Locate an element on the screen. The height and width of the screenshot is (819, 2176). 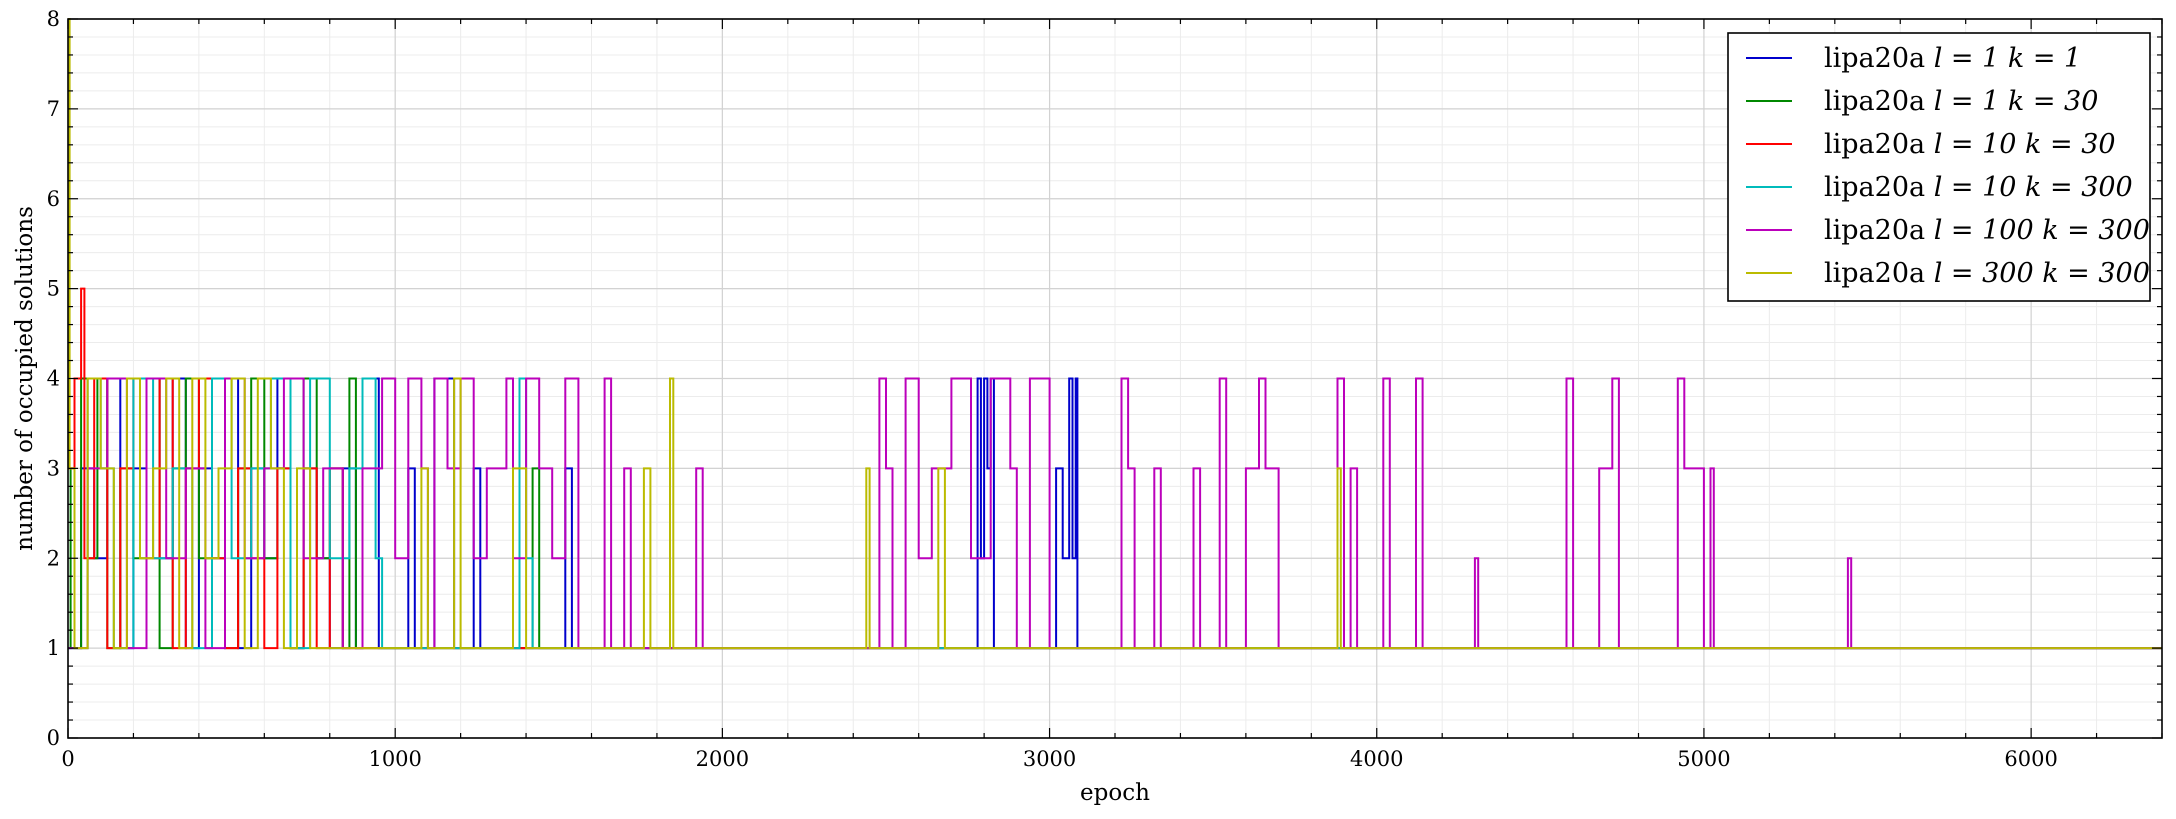
legend-item-3: lipa20a l = 10 k = 30 is located at coordinates (1931, 144).